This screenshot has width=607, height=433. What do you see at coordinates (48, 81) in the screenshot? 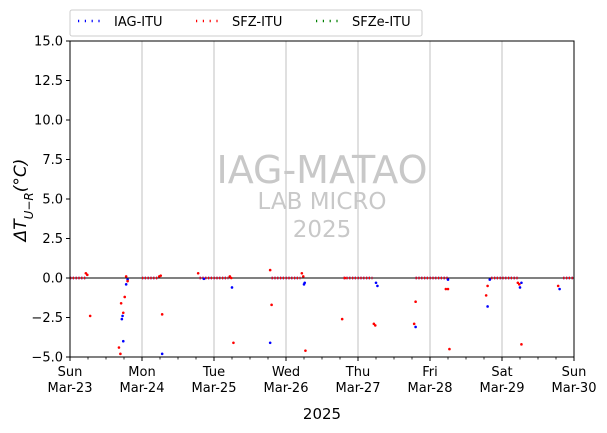
I see `y-tick-label-7: 12.5` at bounding box center [48, 81].